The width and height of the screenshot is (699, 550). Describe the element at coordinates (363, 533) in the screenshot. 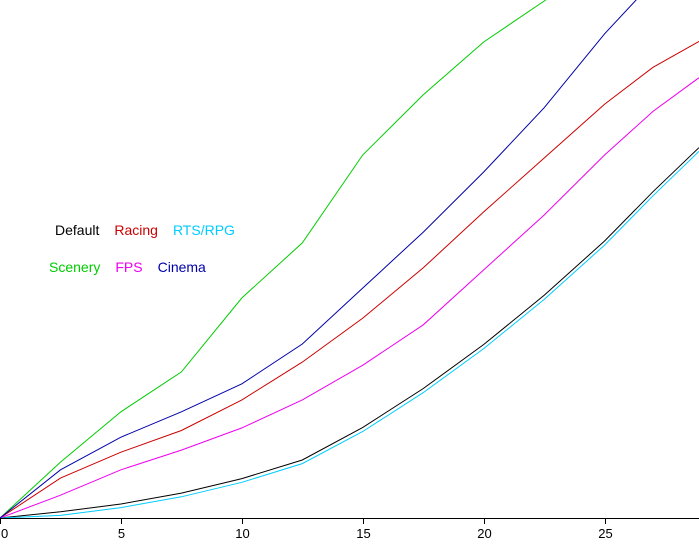

I see `x-tick-label: 15` at that location.